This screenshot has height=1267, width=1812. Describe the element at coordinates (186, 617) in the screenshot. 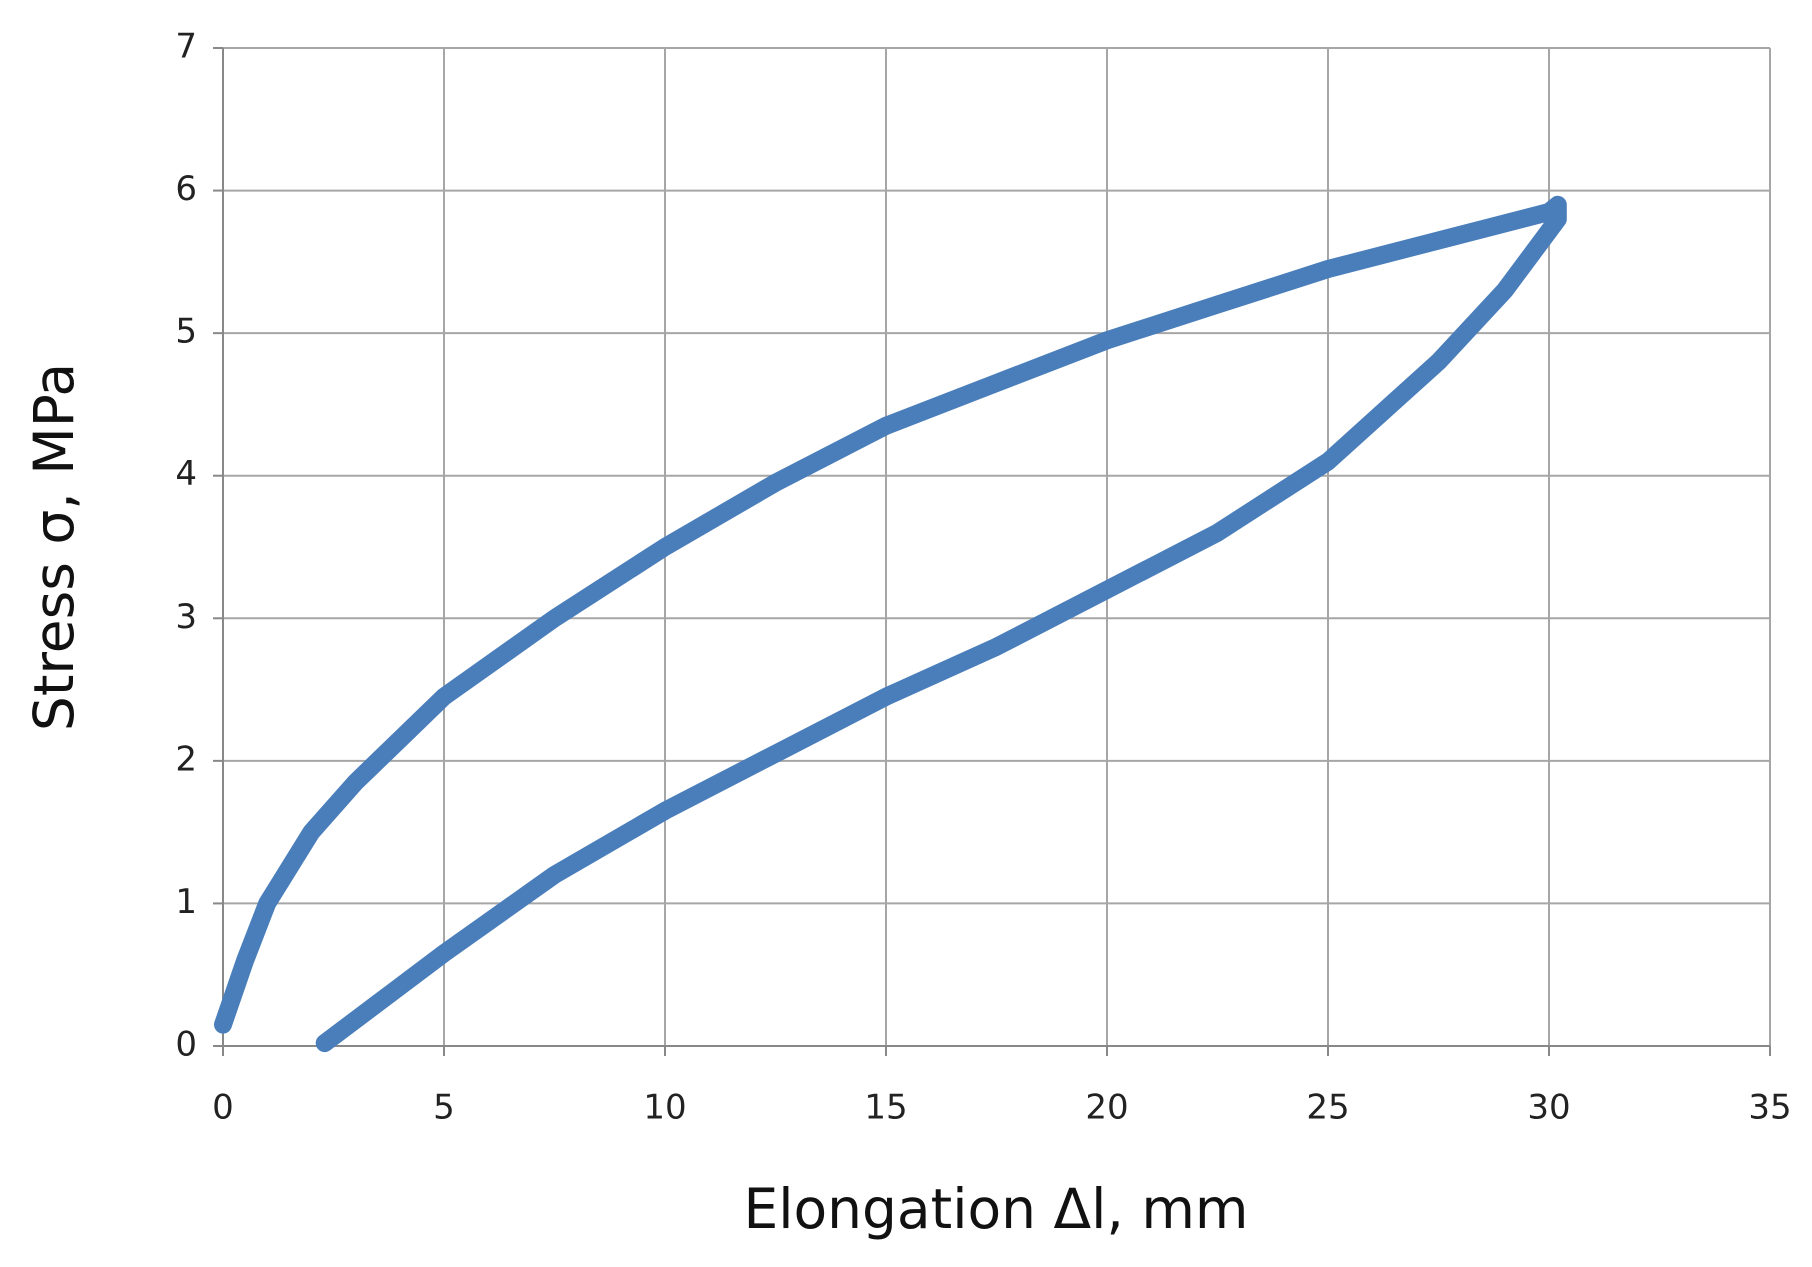

I see `y-tick-label: 3` at that location.